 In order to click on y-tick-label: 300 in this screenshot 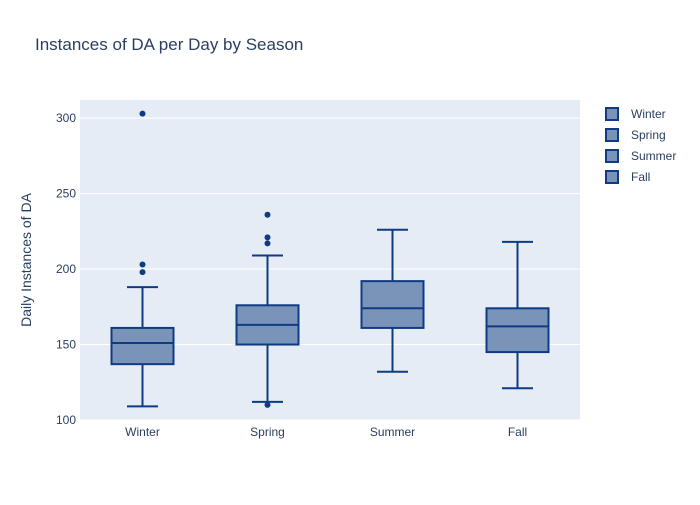, I will do `click(66, 118)`.